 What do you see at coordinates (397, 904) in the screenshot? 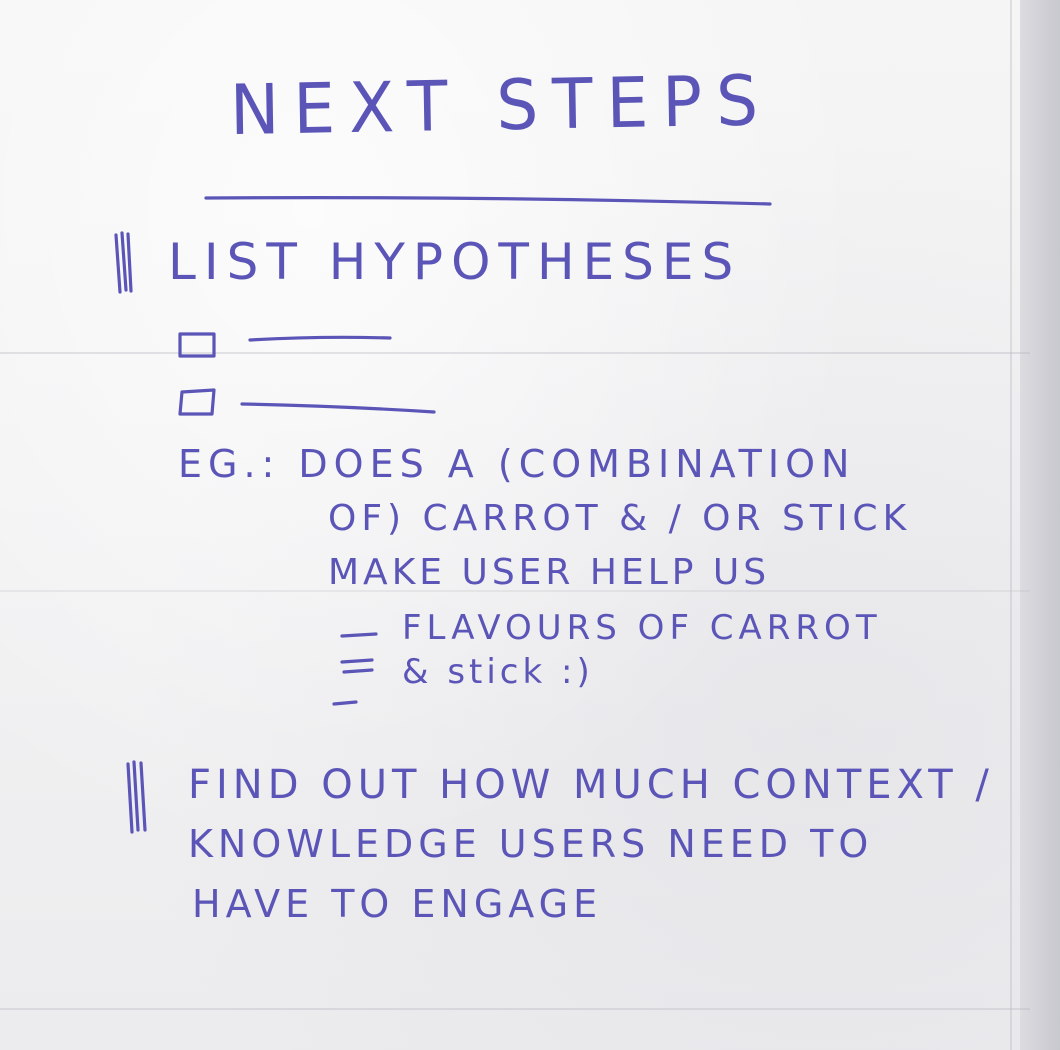
I see `action-line: HAVE TO ENGAGE` at bounding box center [397, 904].